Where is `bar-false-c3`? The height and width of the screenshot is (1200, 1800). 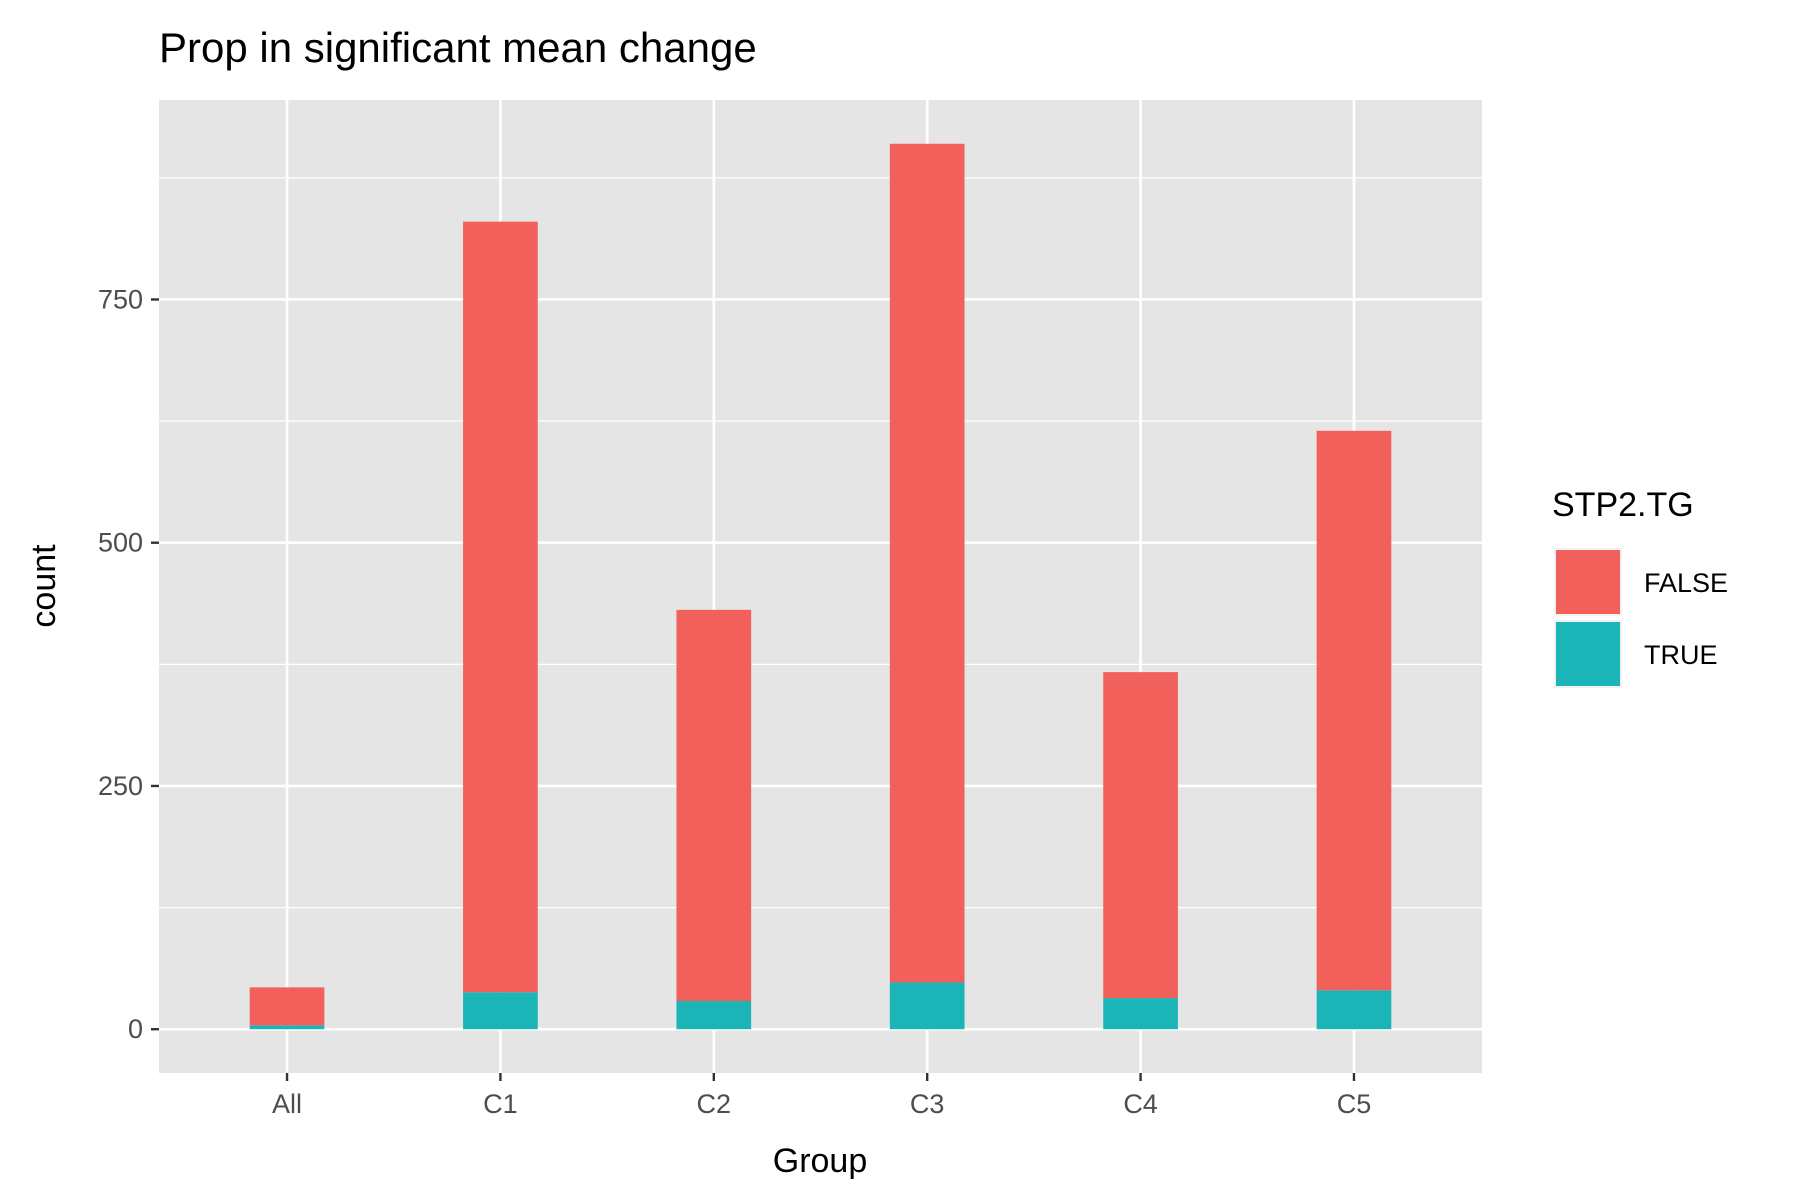 bar-false-c3 is located at coordinates (927, 563).